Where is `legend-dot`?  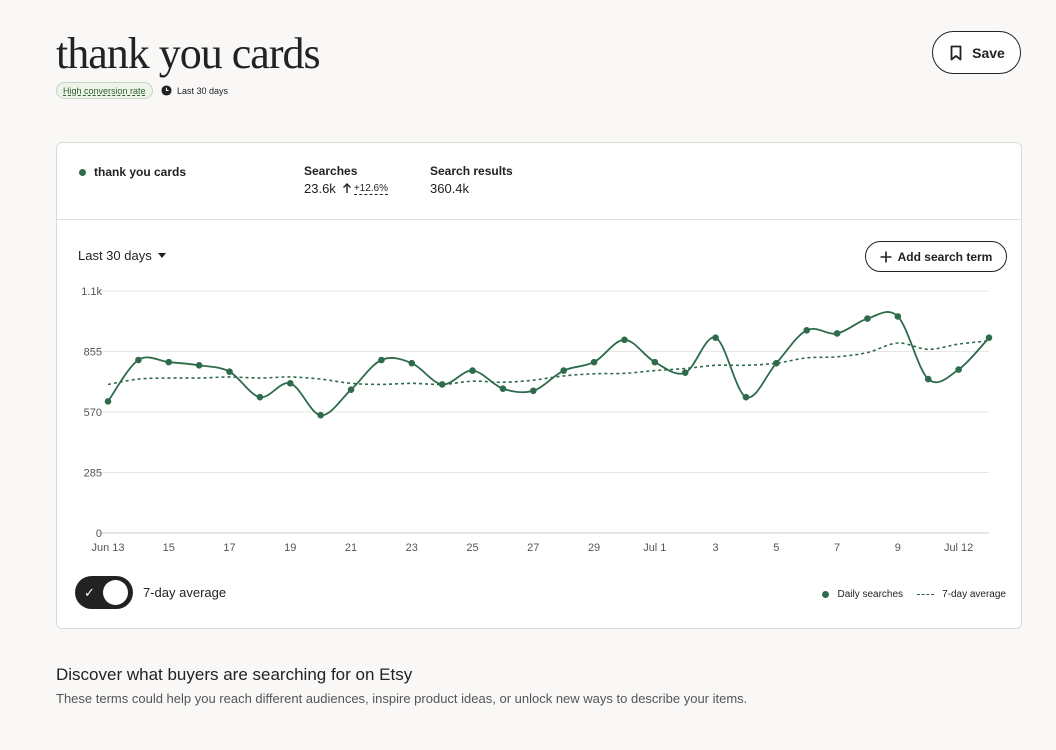
legend-dot is located at coordinates (826, 594).